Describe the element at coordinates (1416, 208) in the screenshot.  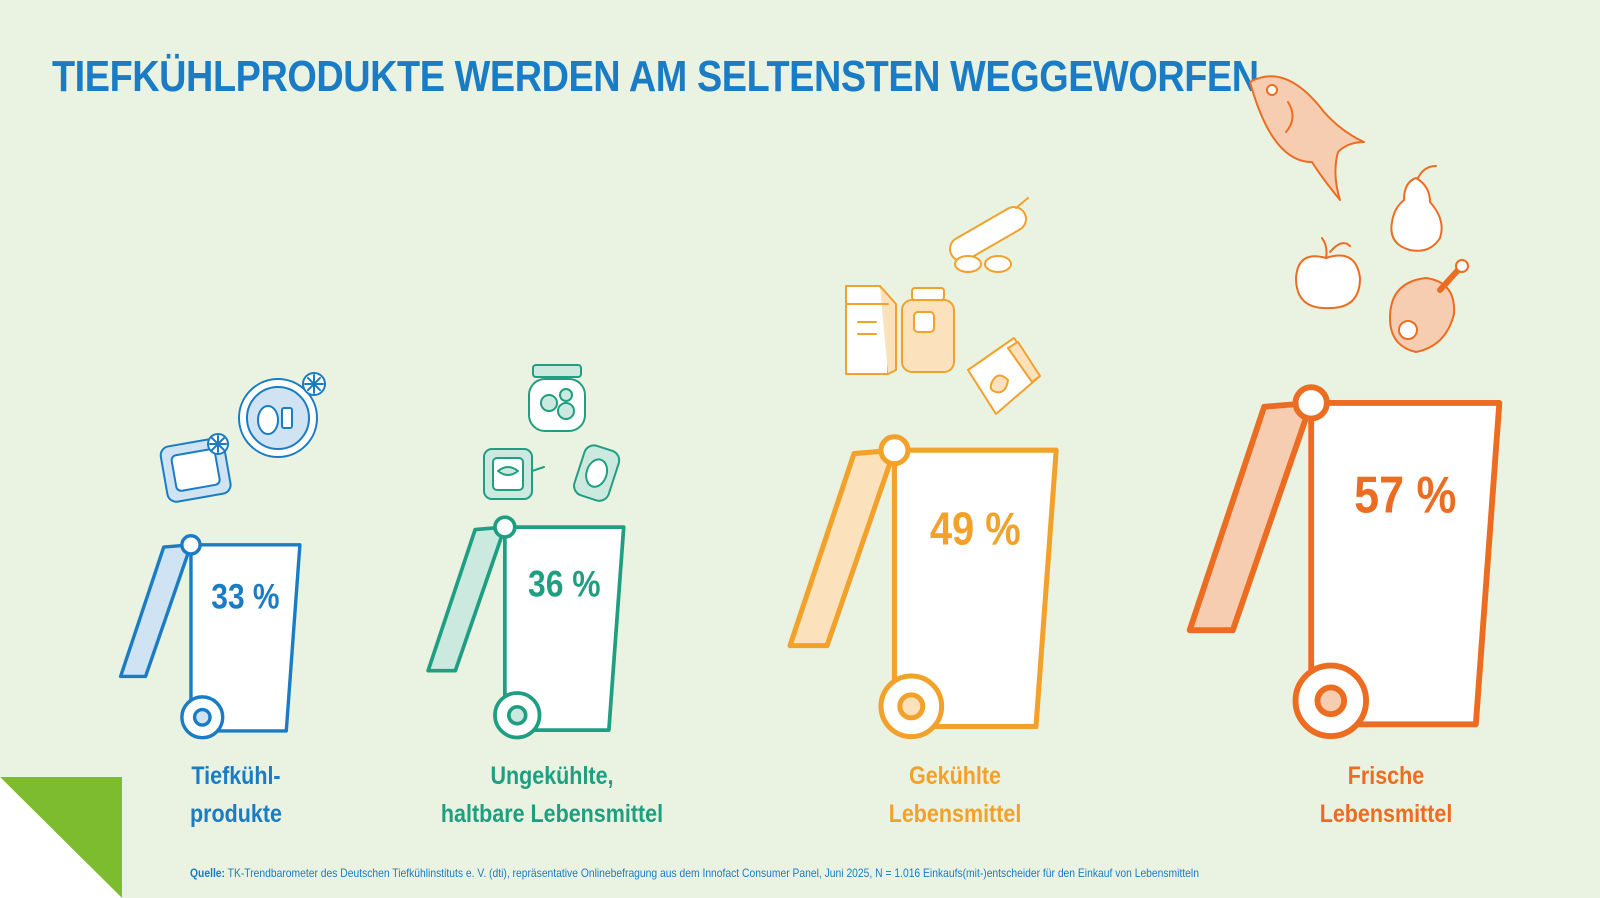
I see `pear-icon` at that location.